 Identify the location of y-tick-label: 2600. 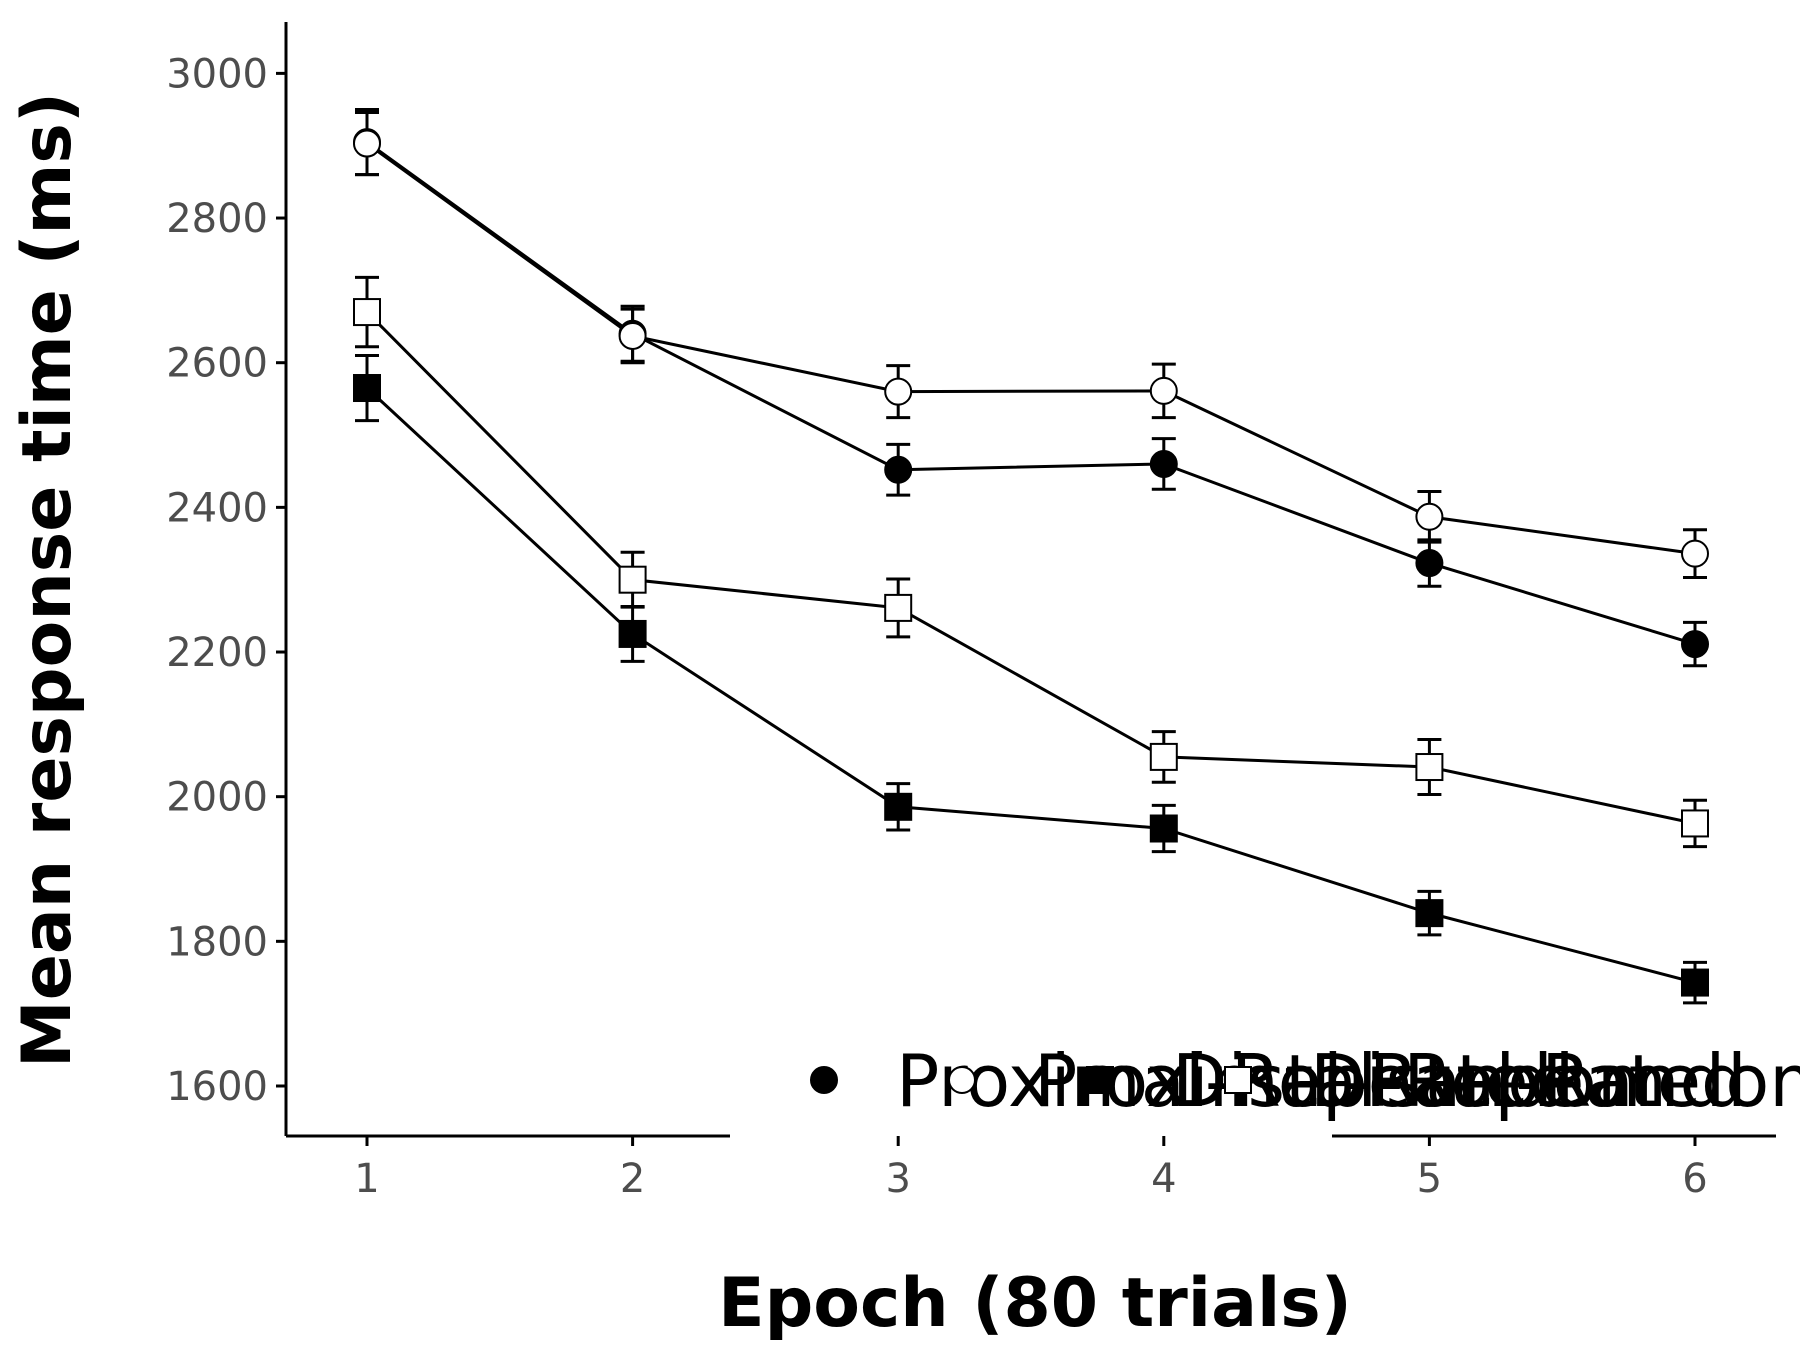
(217, 364).